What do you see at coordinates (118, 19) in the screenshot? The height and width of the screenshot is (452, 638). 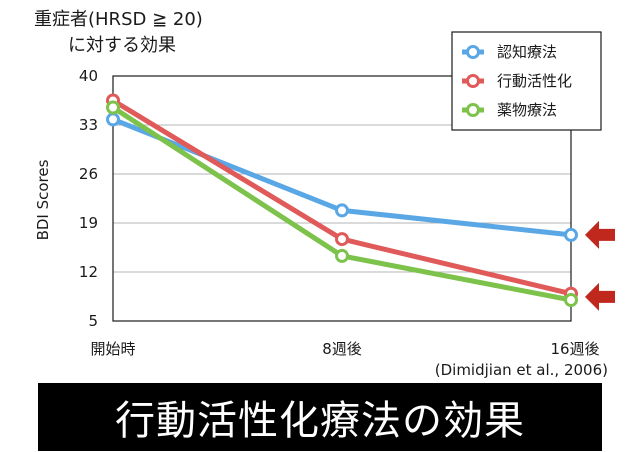 I see `chart-title-line-1: 重症者(HRSD ≧ 20)` at bounding box center [118, 19].